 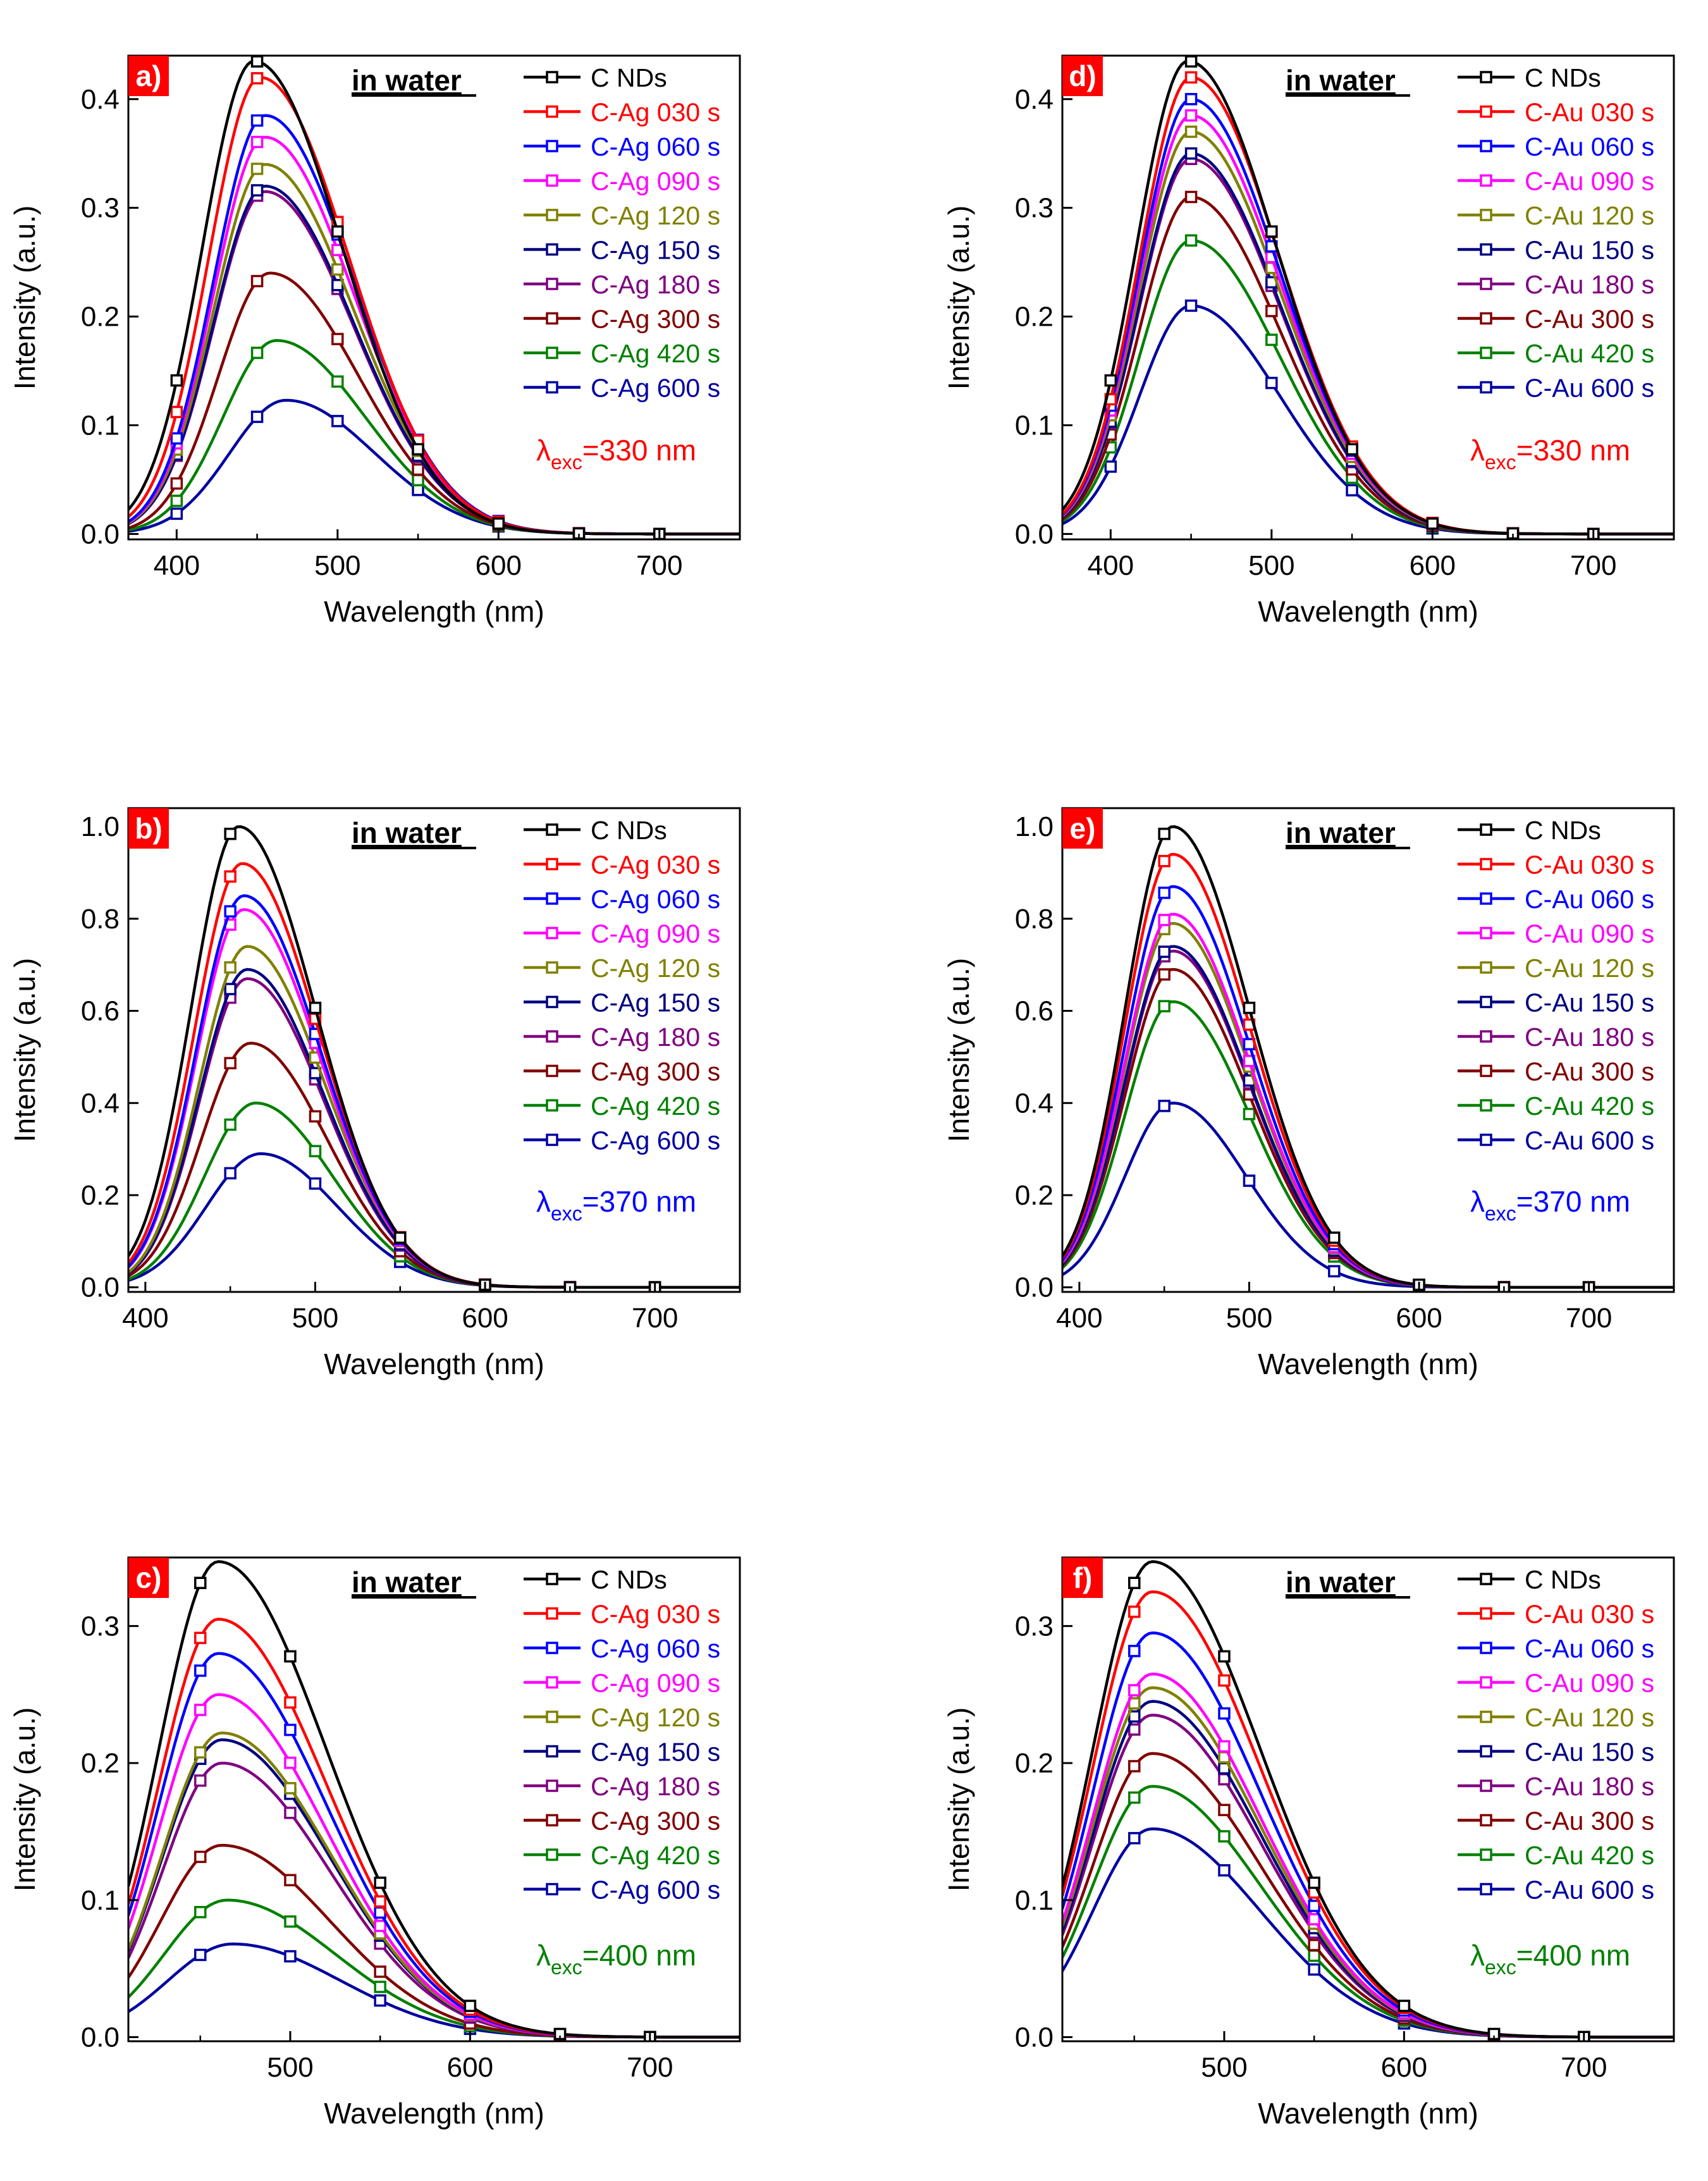 What do you see at coordinates (655, 1037) in the screenshot?
I see `legend-entry: C-Ag 180 s` at bounding box center [655, 1037].